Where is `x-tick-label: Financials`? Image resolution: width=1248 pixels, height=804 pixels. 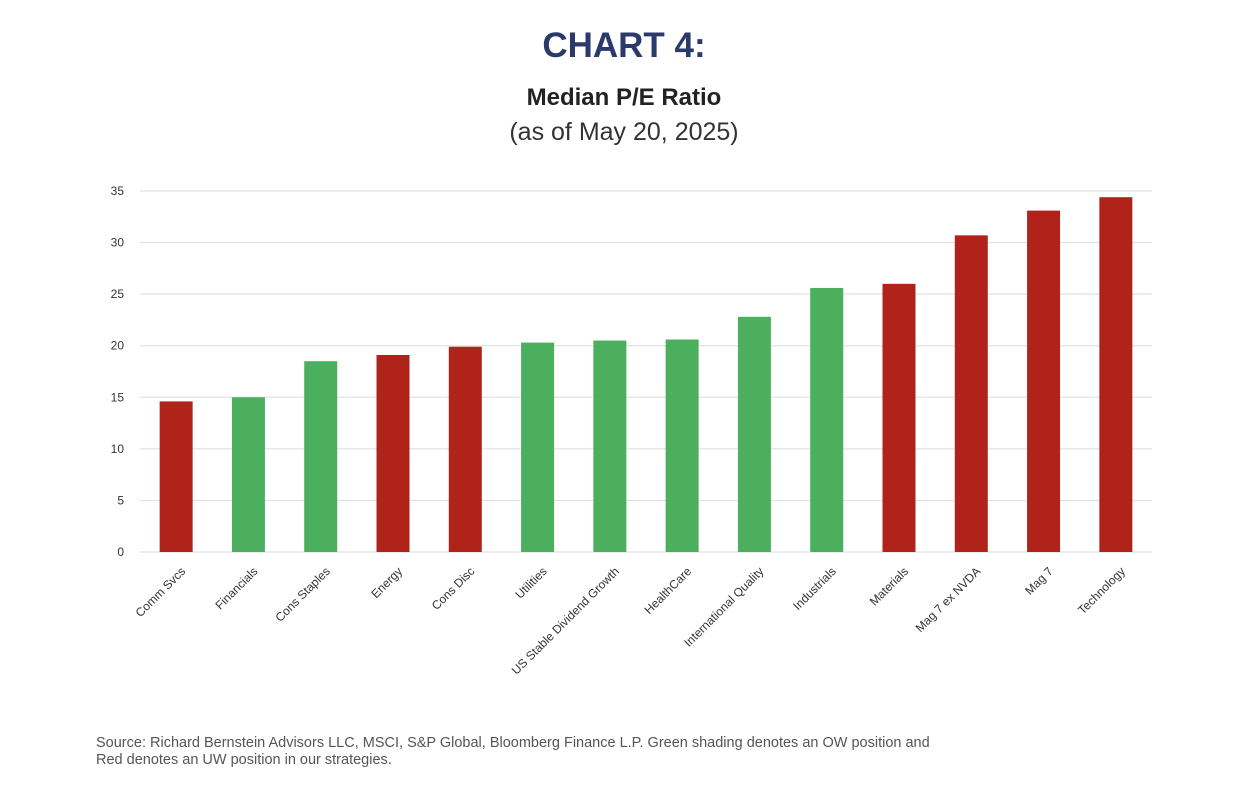
x-tick-label: Financials is located at coordinates (236, 588).